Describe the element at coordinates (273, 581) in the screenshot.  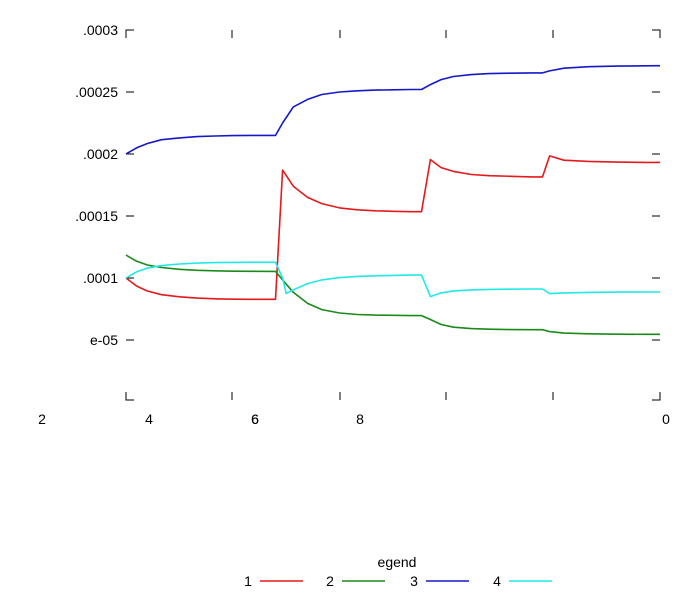
I see `legend-item-1: 1` at that location.